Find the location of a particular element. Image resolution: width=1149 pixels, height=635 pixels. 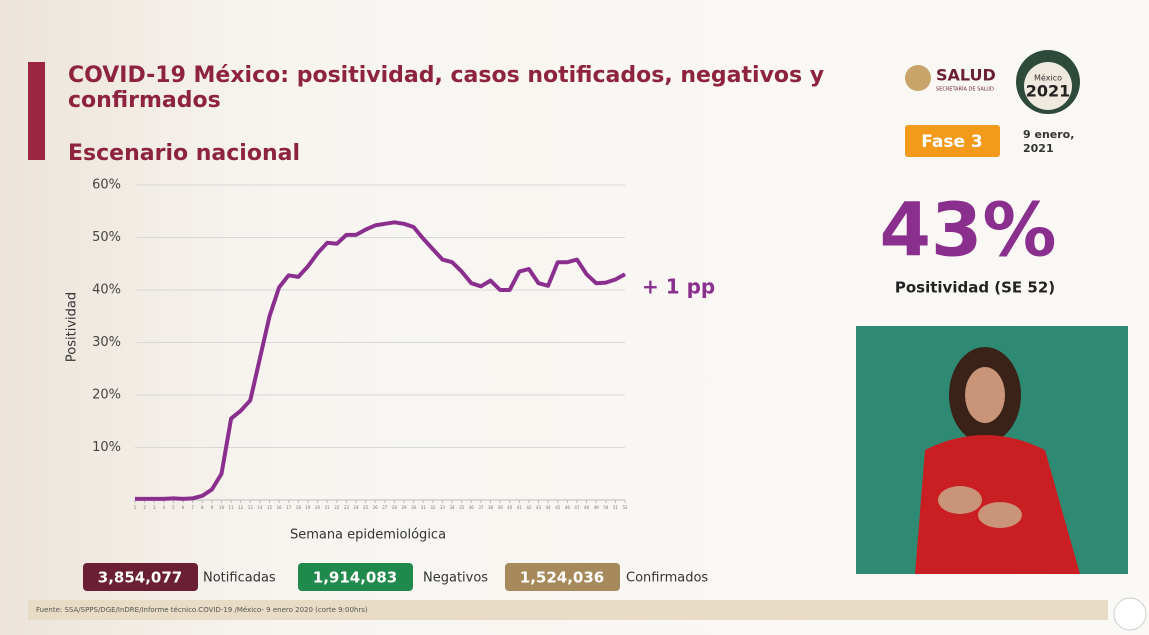

x-tick-label: 16 is located at coordinates (280, 507).